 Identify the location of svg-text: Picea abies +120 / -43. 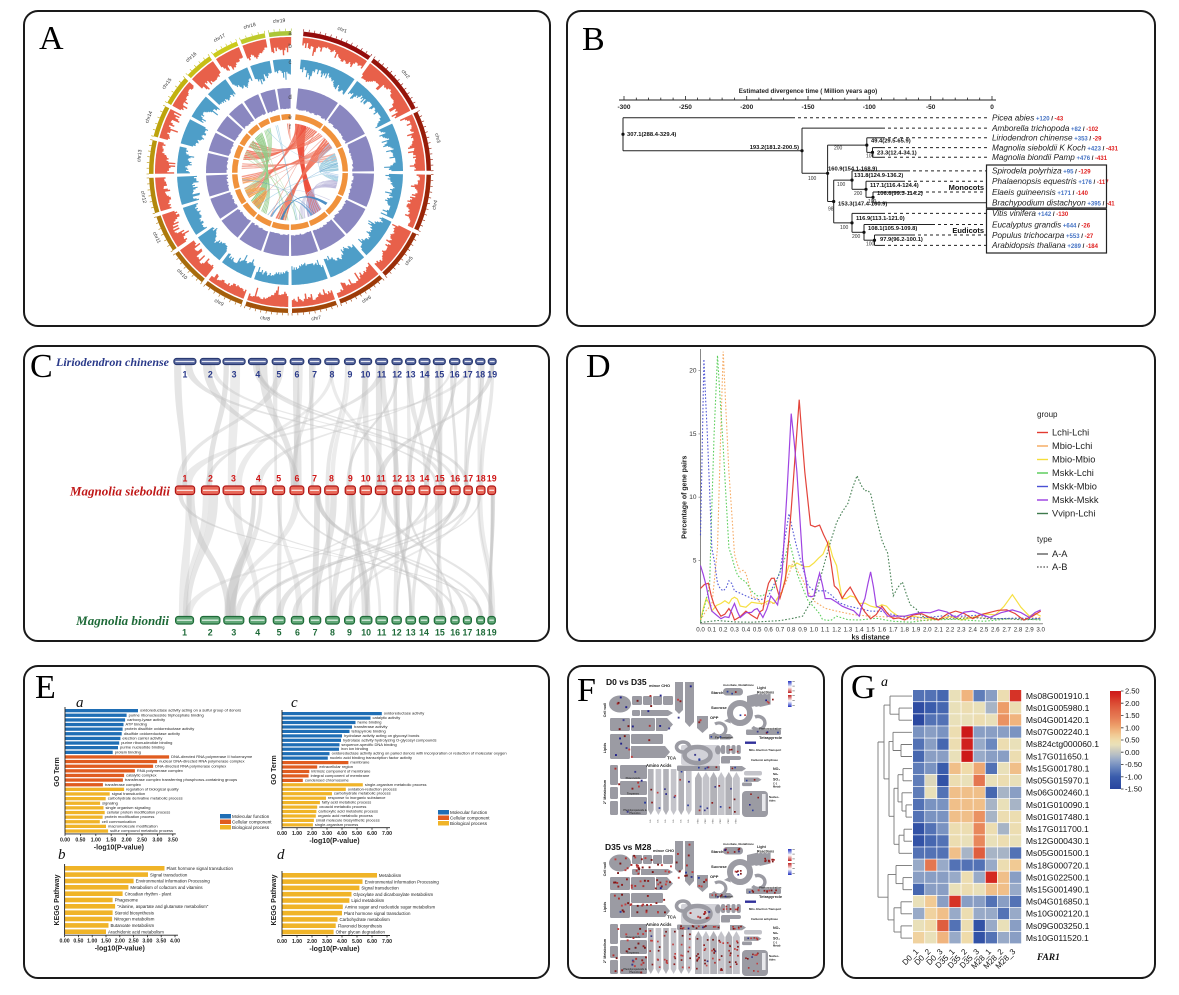
(1028, 118).